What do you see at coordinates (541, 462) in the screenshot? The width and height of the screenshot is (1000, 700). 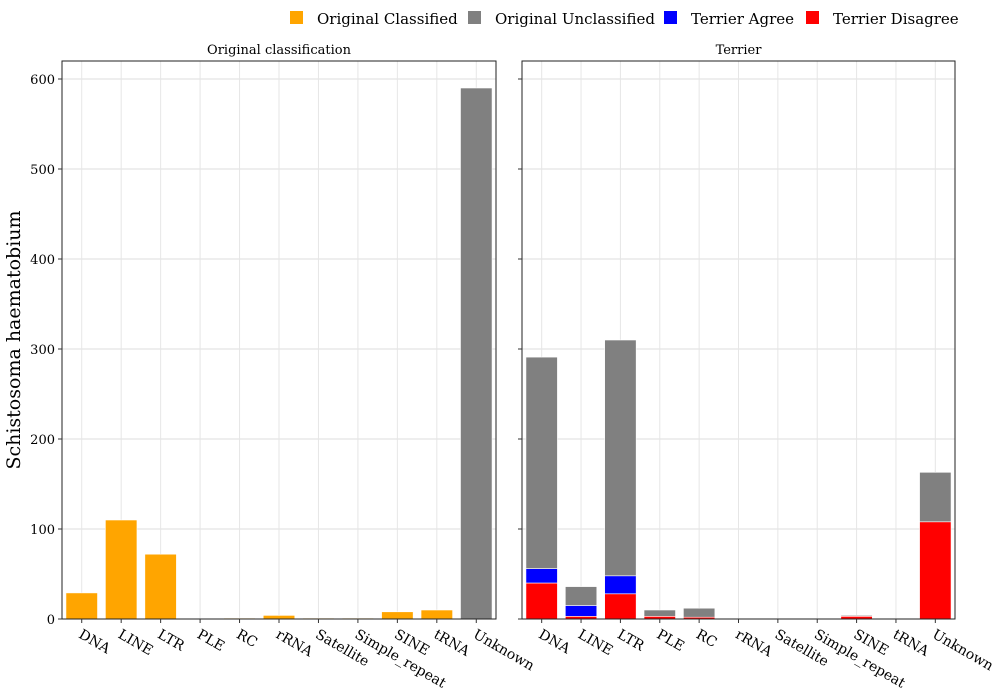 I see `bar-dna-original-unclassified` at bounding box center [541, 462].